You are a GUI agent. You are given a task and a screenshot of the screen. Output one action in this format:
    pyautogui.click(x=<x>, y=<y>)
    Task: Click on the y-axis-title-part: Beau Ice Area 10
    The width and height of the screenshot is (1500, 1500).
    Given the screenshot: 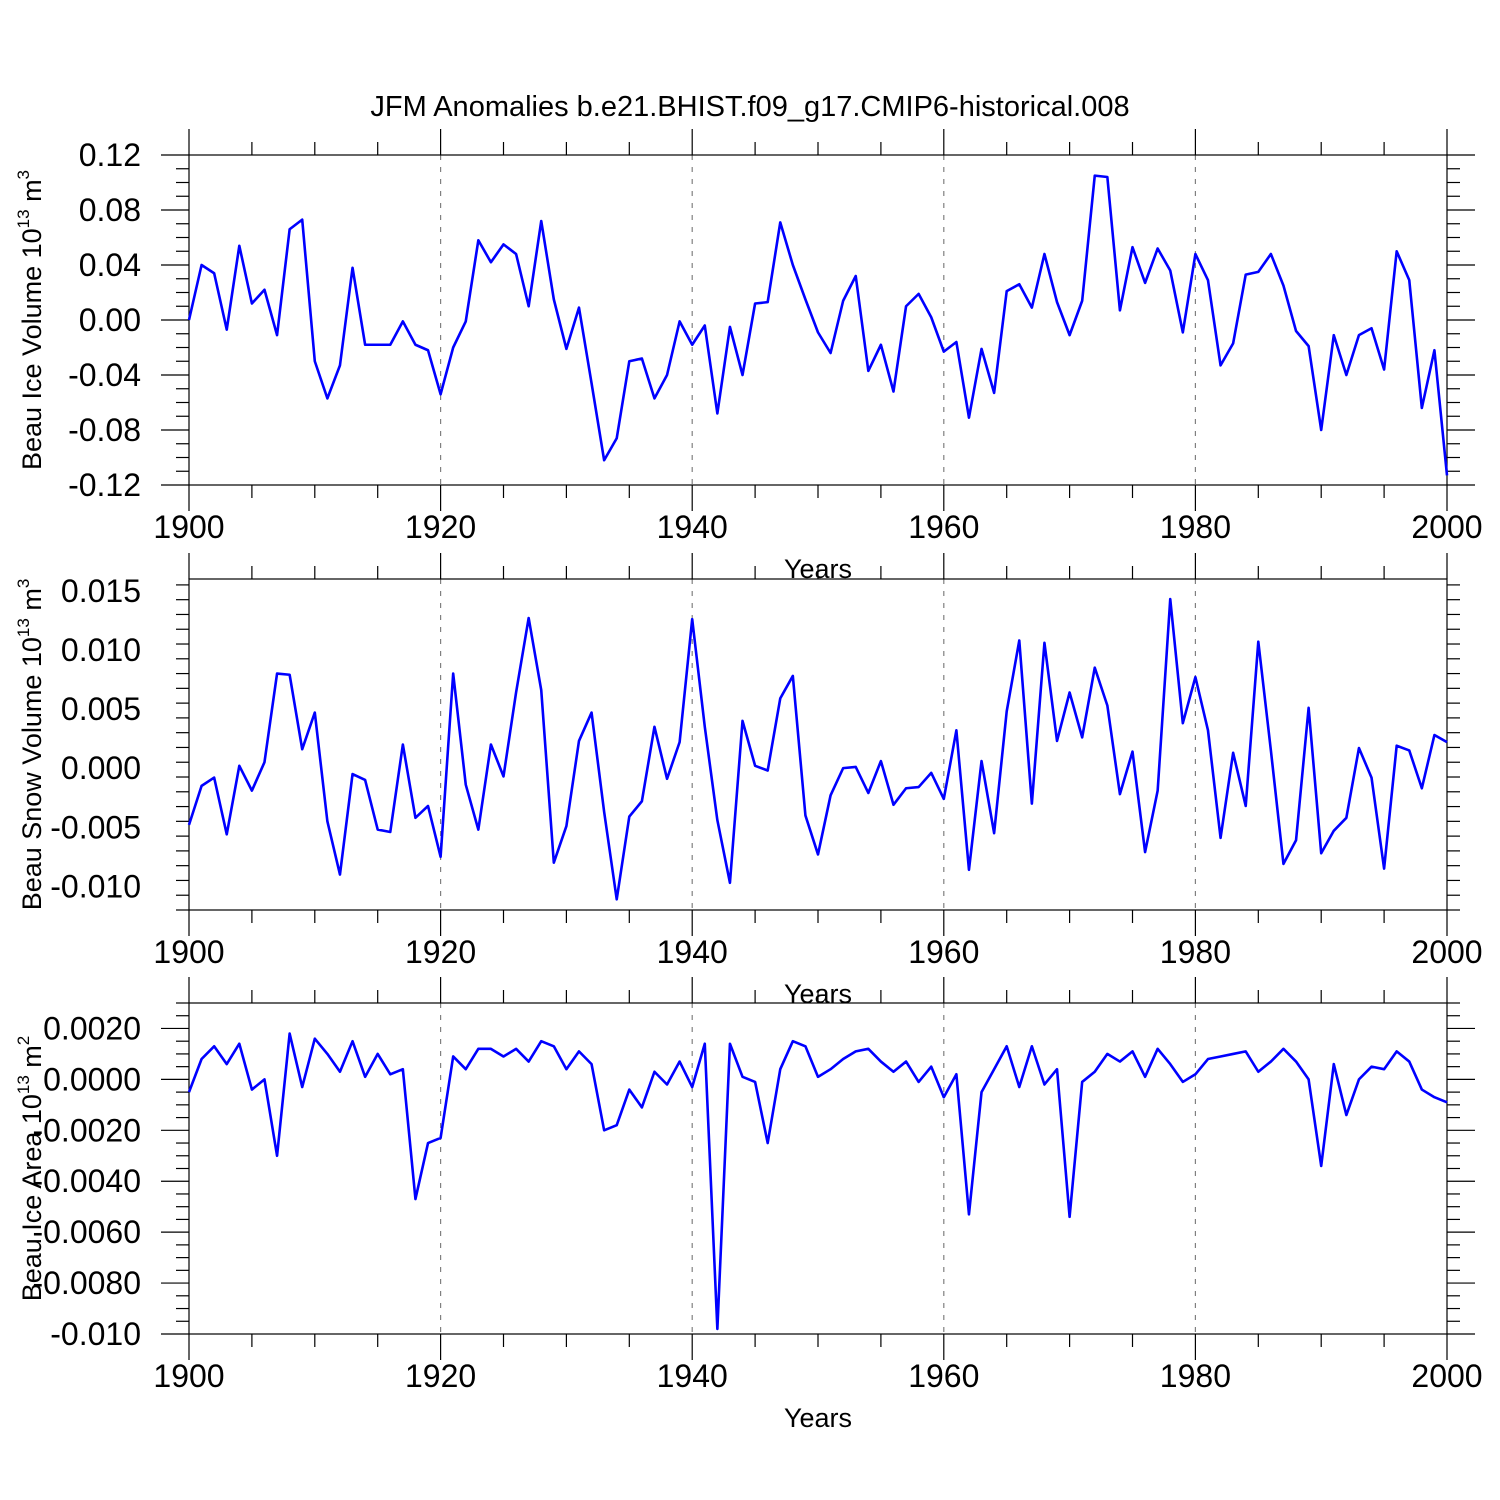 What is the action you would take?
    pyautogui.click(x=32, y=1197)
    